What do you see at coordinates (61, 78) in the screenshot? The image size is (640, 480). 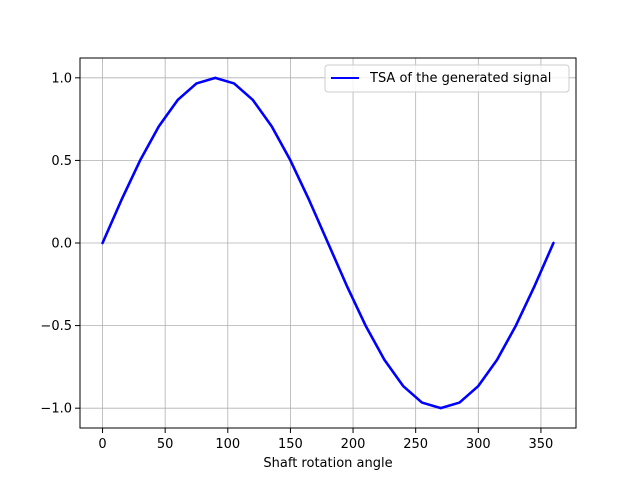 I see `y-tick-label: 1.0` at bounding box center [61, 78].